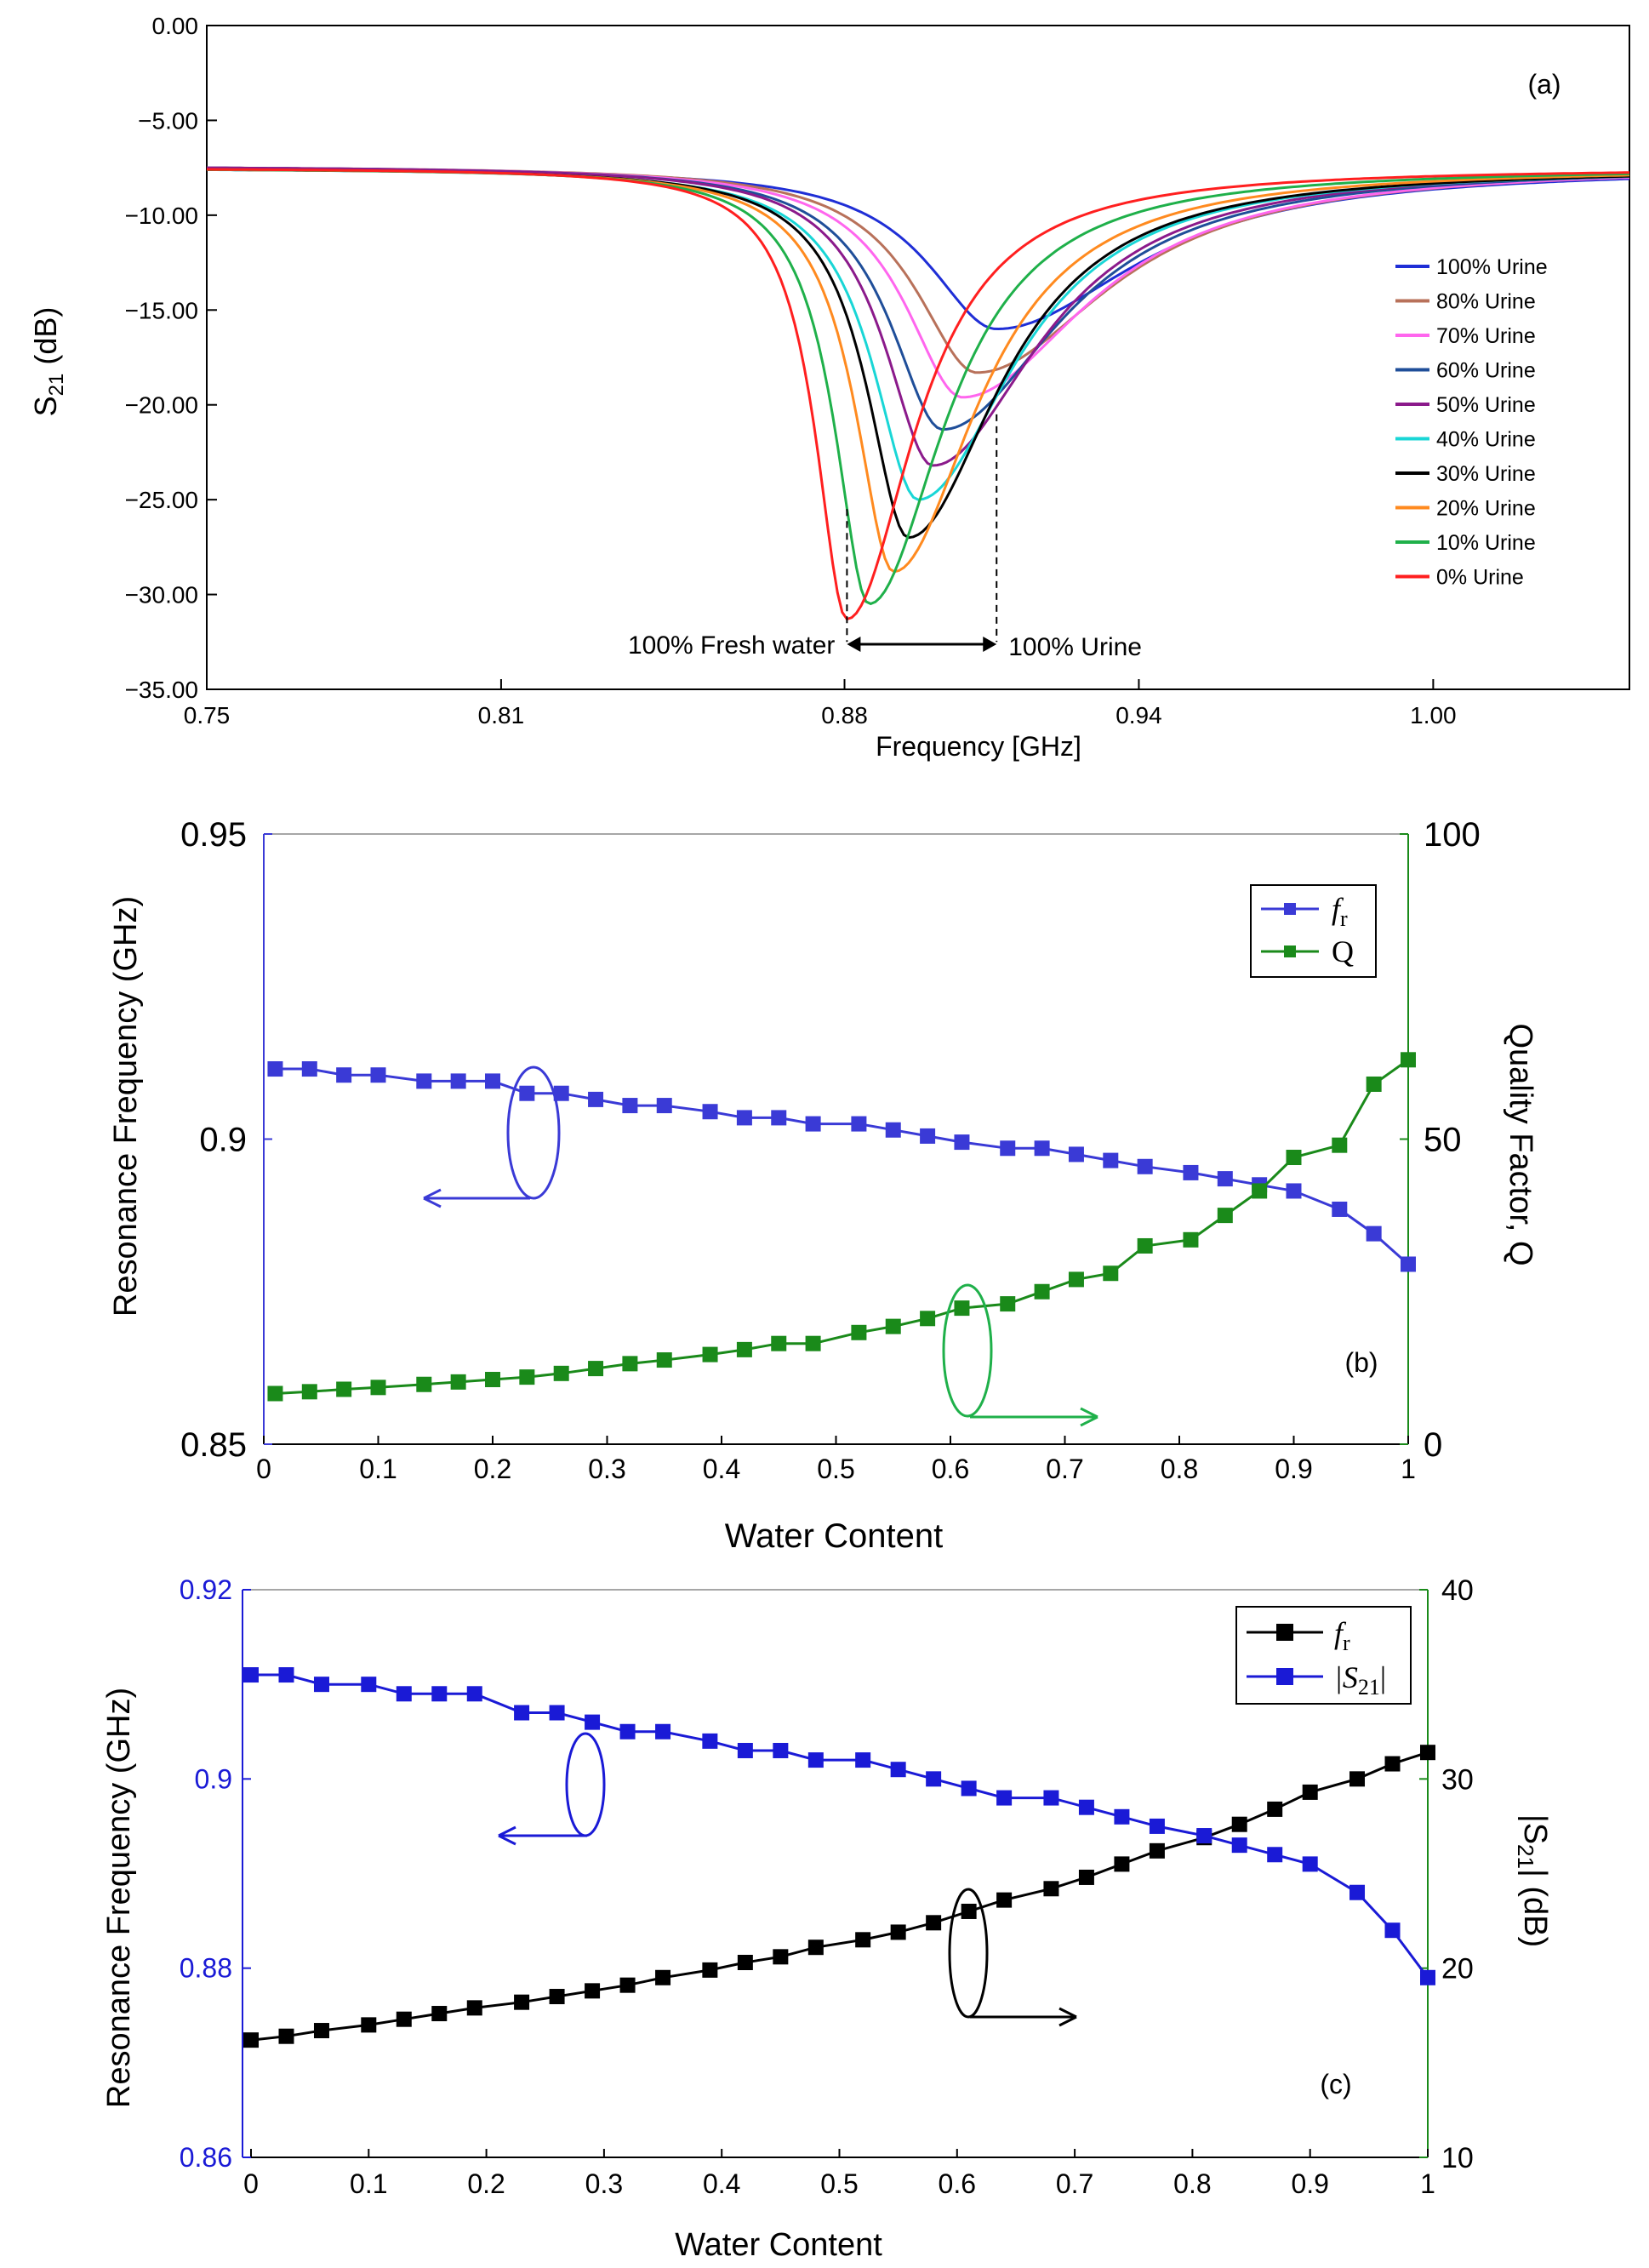 This screenshot has height=2268, width=1649. I want to click on y-tick-label-right-c: 30, so click(1457, 1779).